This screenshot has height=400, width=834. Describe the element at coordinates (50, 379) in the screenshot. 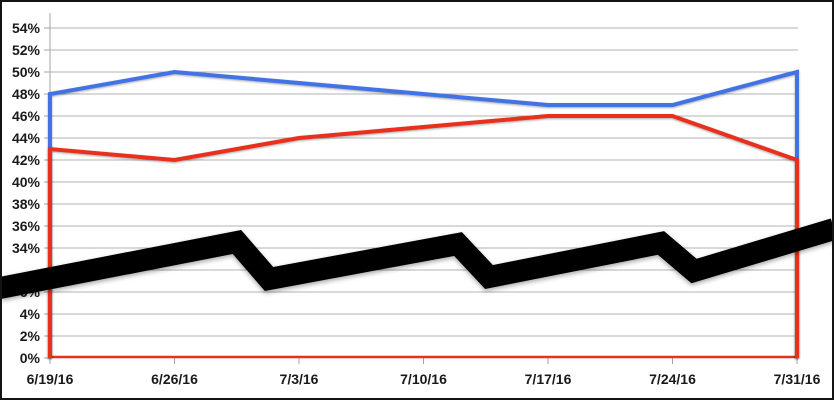

I see `x-axis-label: 6/19/16` at that location.